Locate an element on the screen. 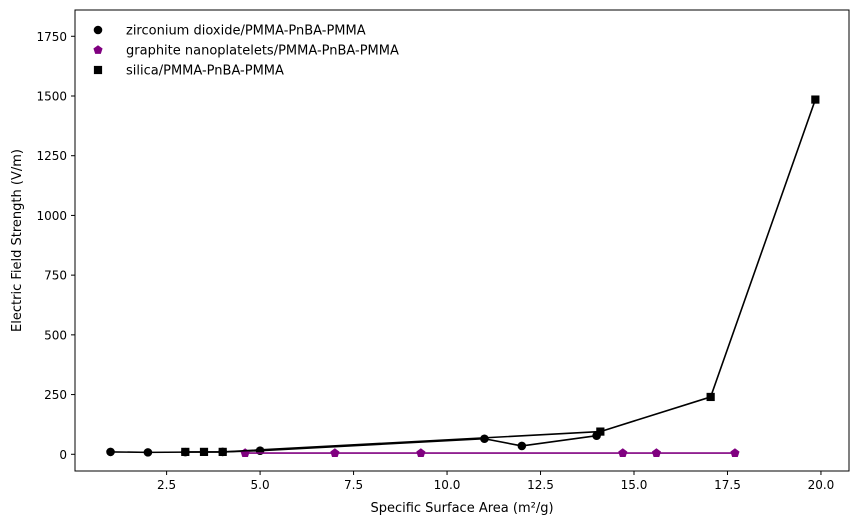 This screenshot has height=525, width=859. x-axis: 2.5 5.0 7.5 10.0 12.5 15.0 17.5 20.0 is located at coordinates (495, 481).